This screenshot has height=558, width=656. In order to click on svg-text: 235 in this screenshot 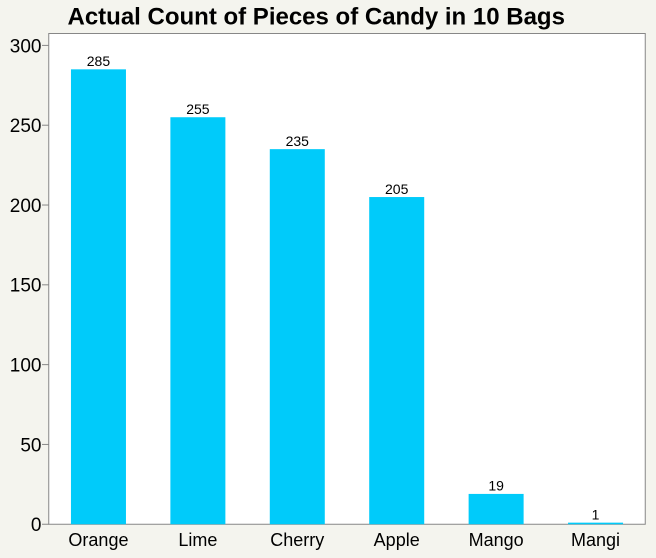, I will do `click(298, 141)`.